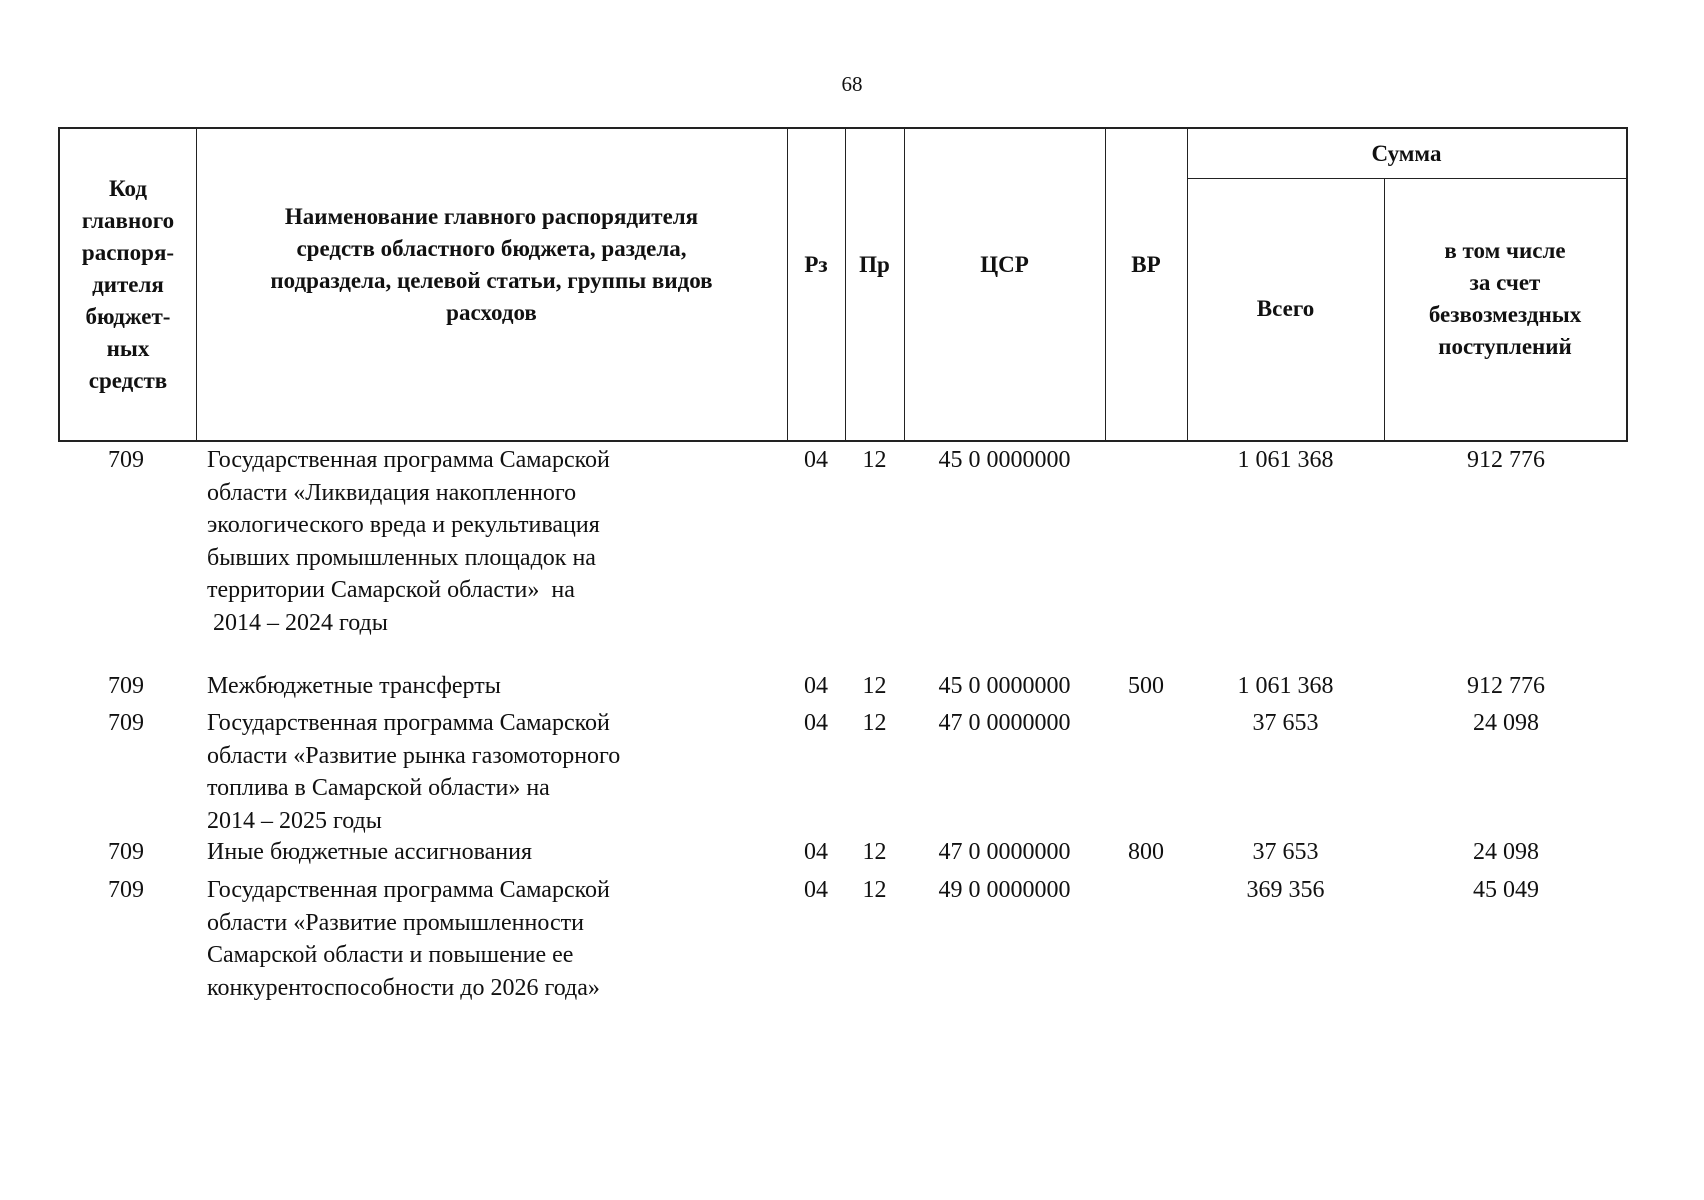  What do you see at coordinates (128, 316) in the screenshot?
I see `header-line: бюджет-` at bounding box center [128, 316].